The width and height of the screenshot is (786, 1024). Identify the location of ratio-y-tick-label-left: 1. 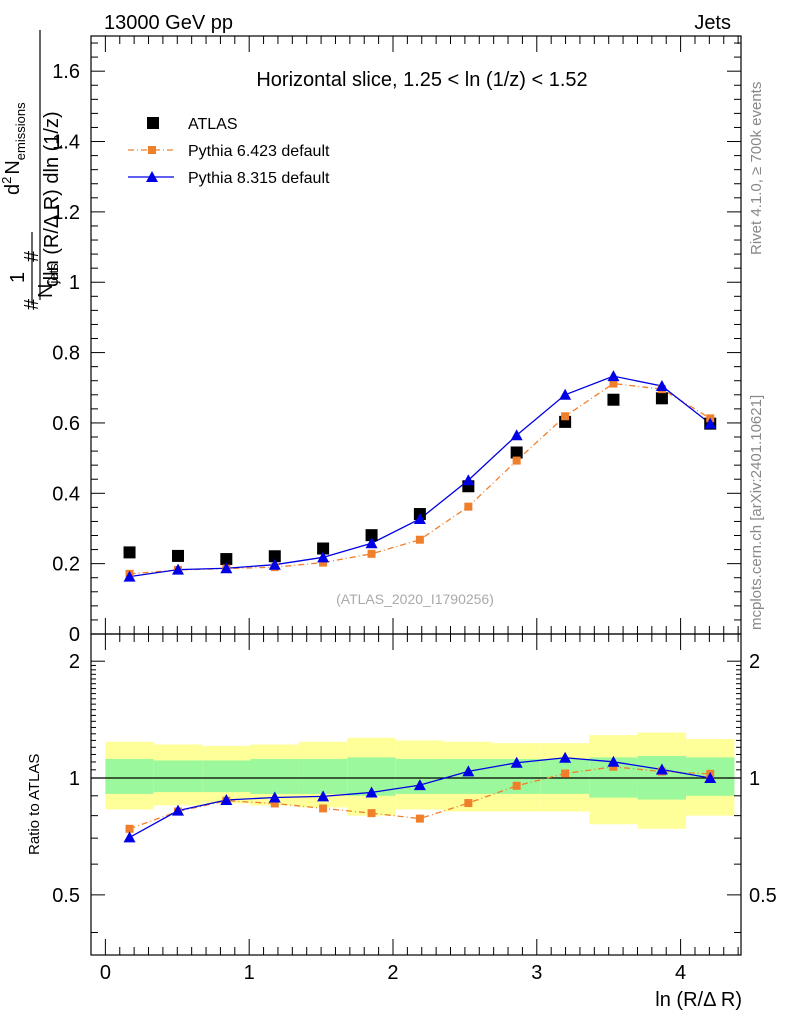
(74, 779).